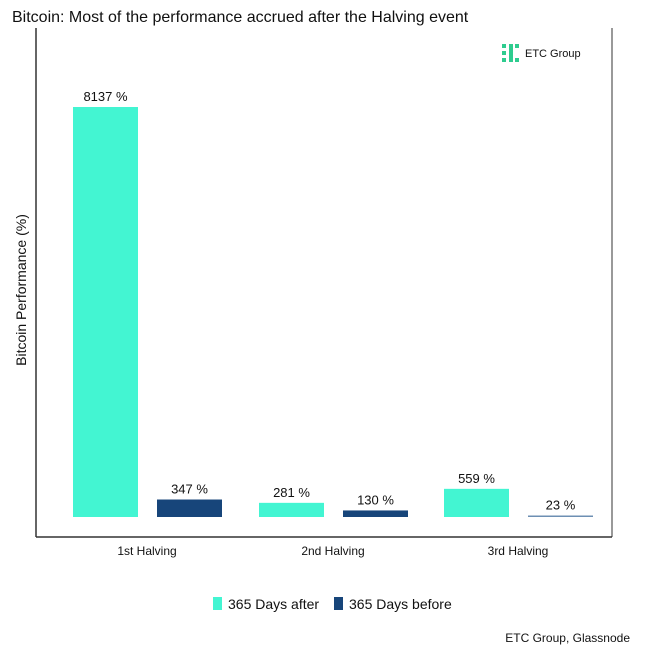 The height and width of the screenshot is (659, 646). I want to click on etc-group-logo: ETC Group, so click(541, 53).